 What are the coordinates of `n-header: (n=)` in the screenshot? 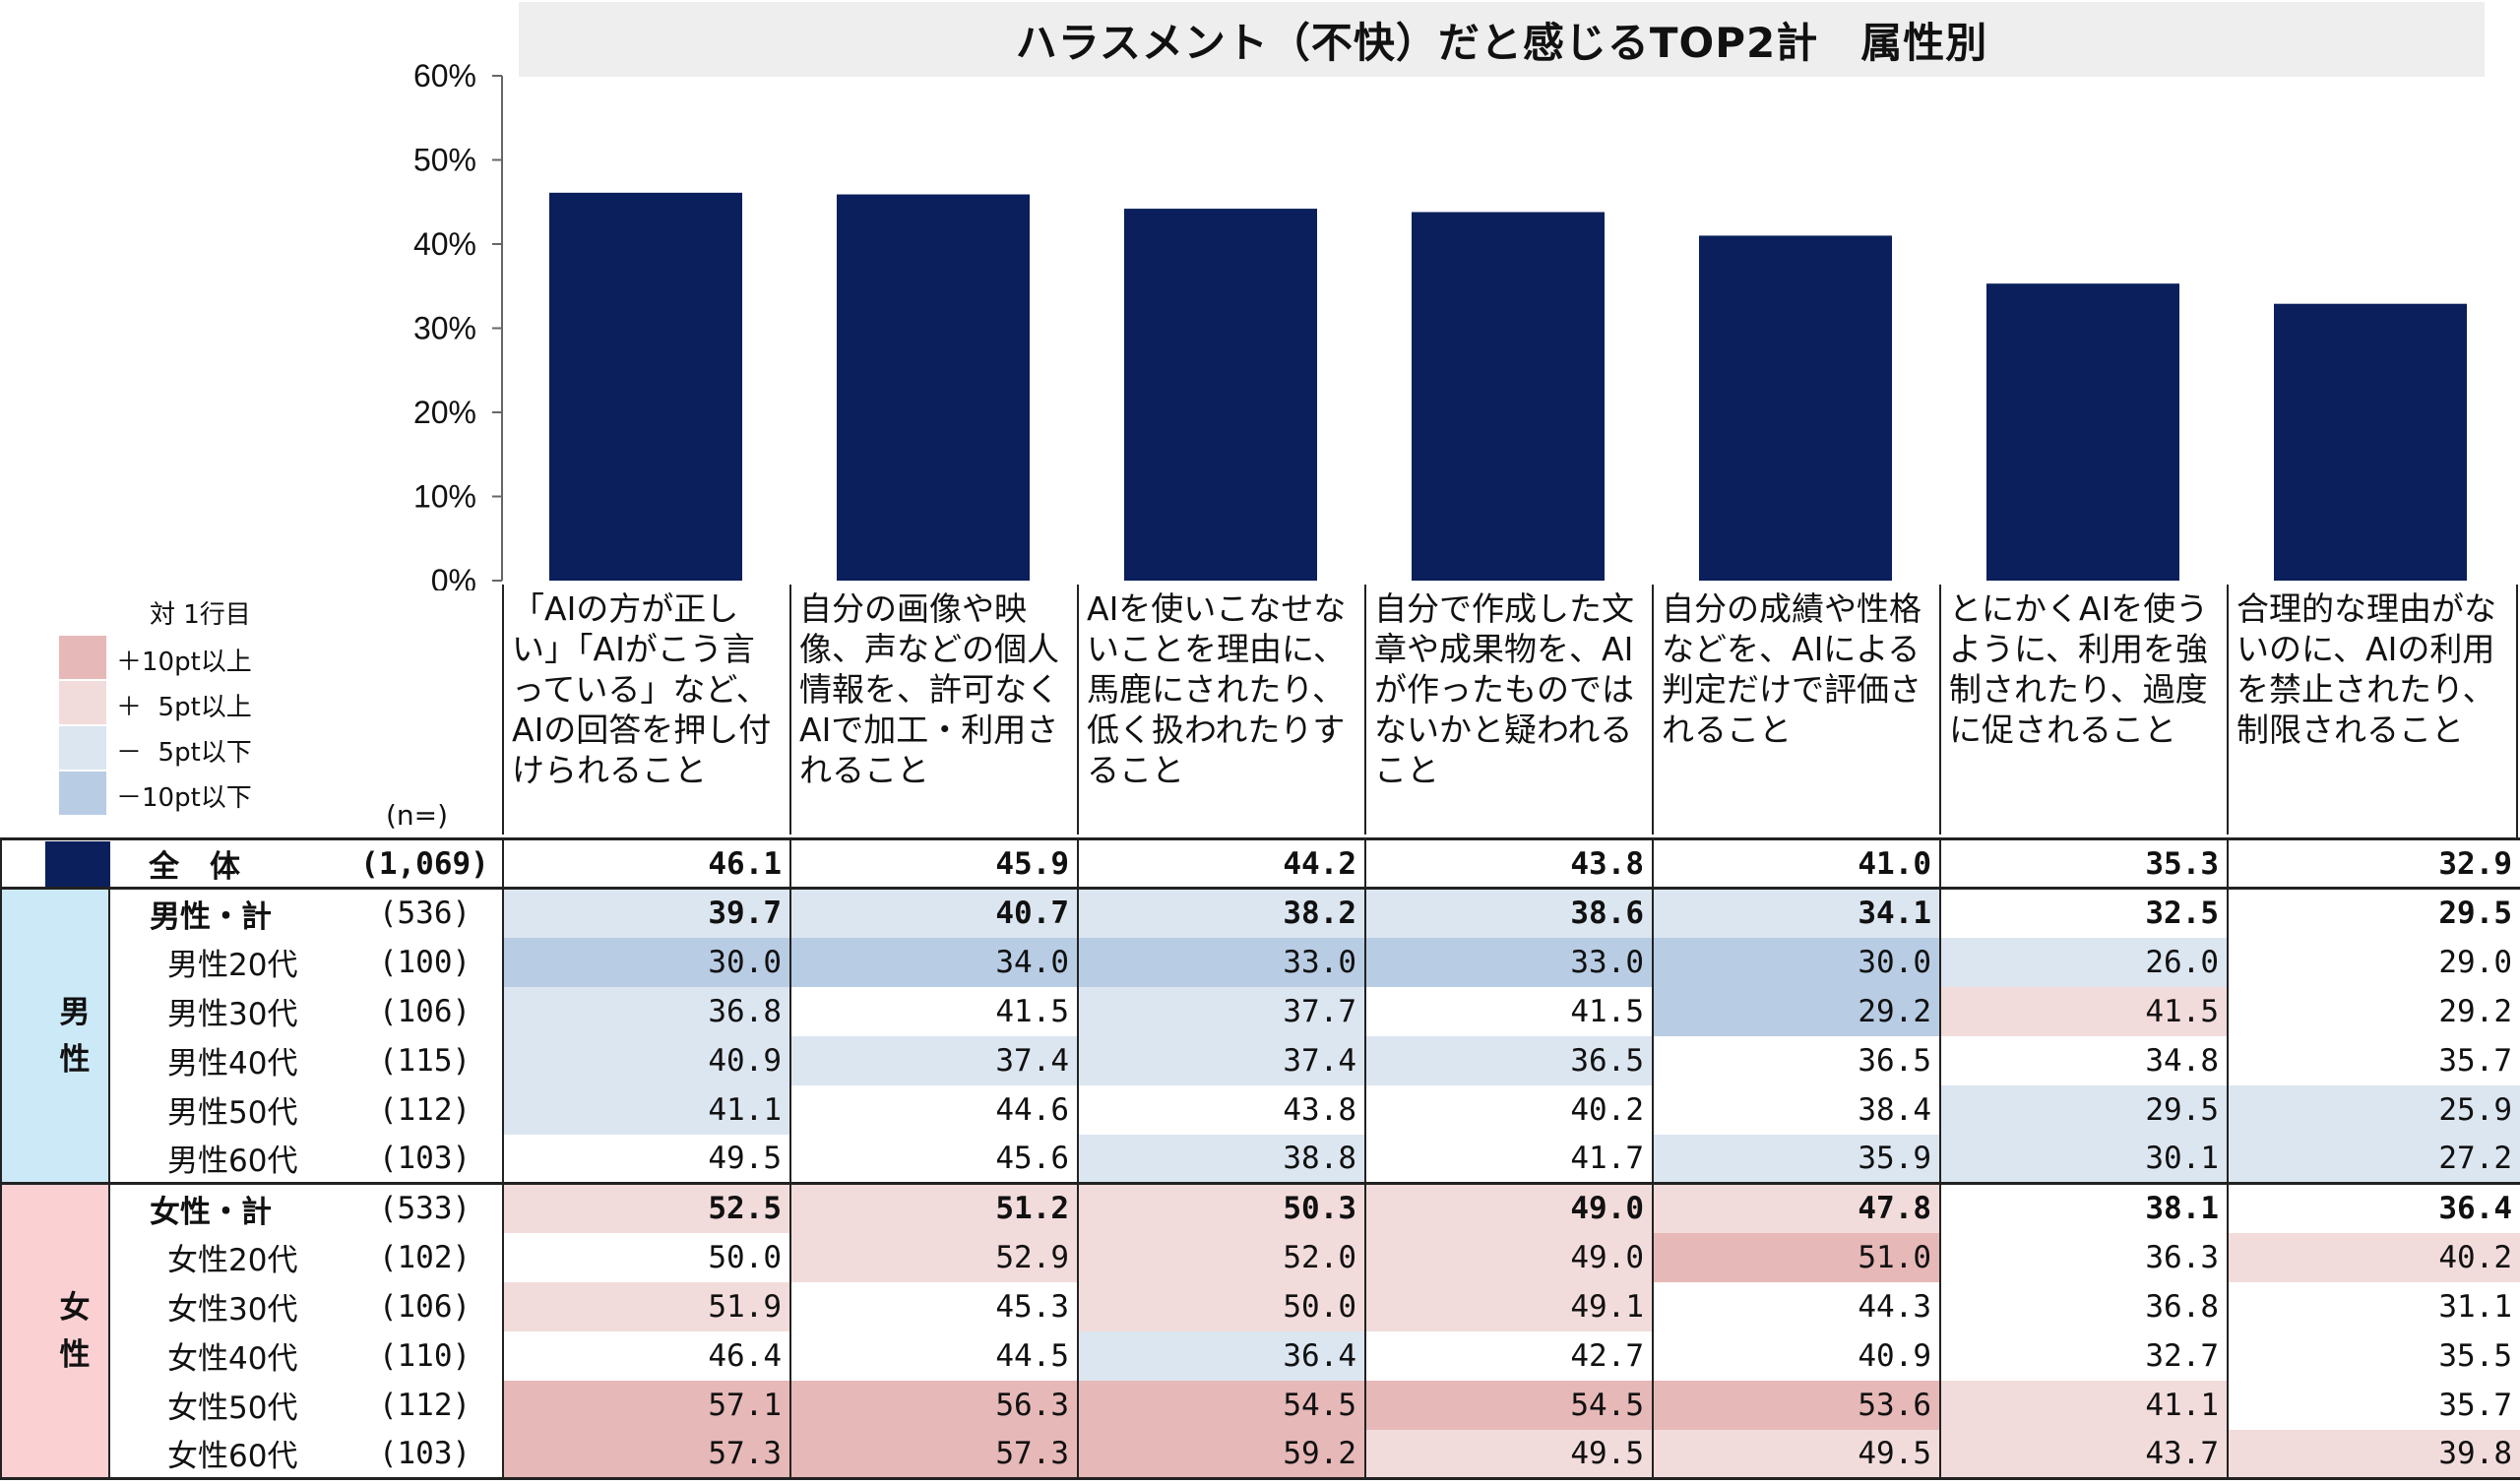 It's located at (417, 816).